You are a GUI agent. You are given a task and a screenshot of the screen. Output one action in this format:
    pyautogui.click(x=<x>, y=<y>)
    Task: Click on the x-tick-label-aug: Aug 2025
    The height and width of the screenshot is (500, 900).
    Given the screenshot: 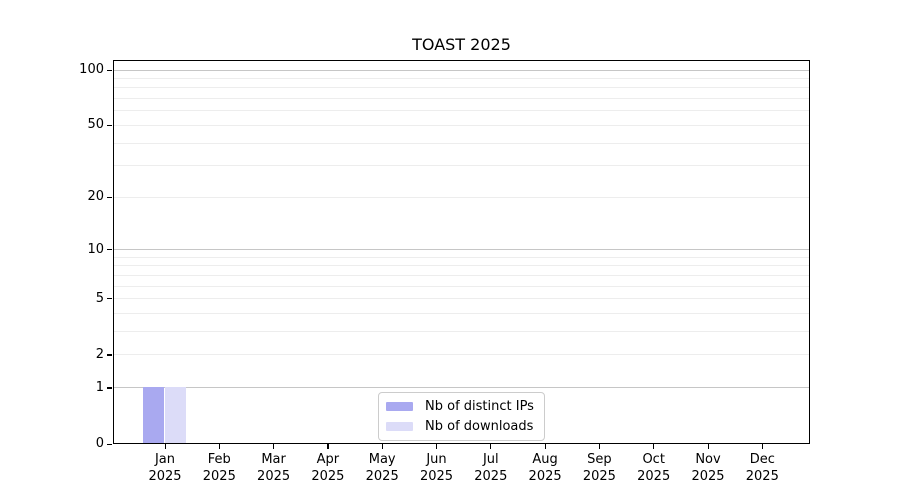 What is the action you would take?
    pyautogui.click(x=545, y=468)
    